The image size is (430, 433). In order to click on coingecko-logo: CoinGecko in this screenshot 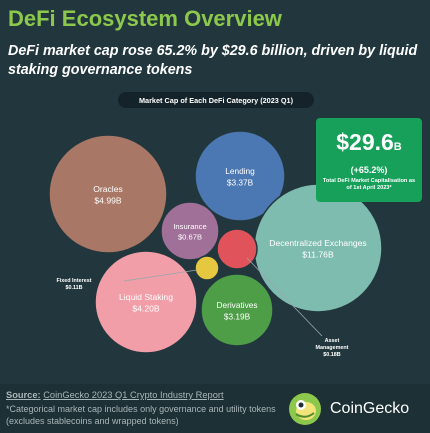, I will do `click(348, 409)`.